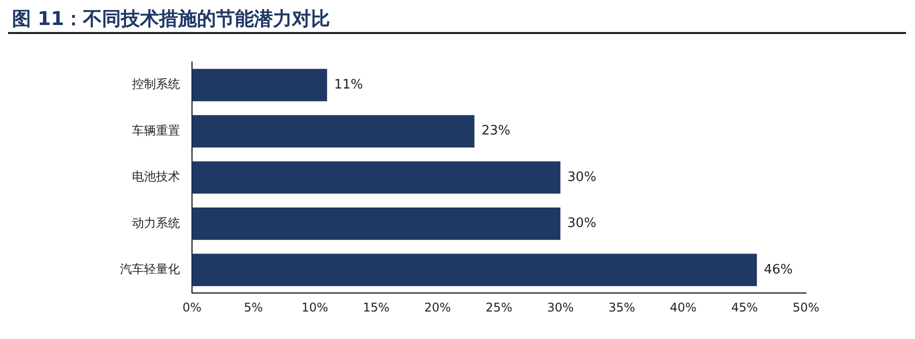  Describe the element at coordinates (156, 84) in the screenshot. I see `y-tick-label: 控制系统` at that location.